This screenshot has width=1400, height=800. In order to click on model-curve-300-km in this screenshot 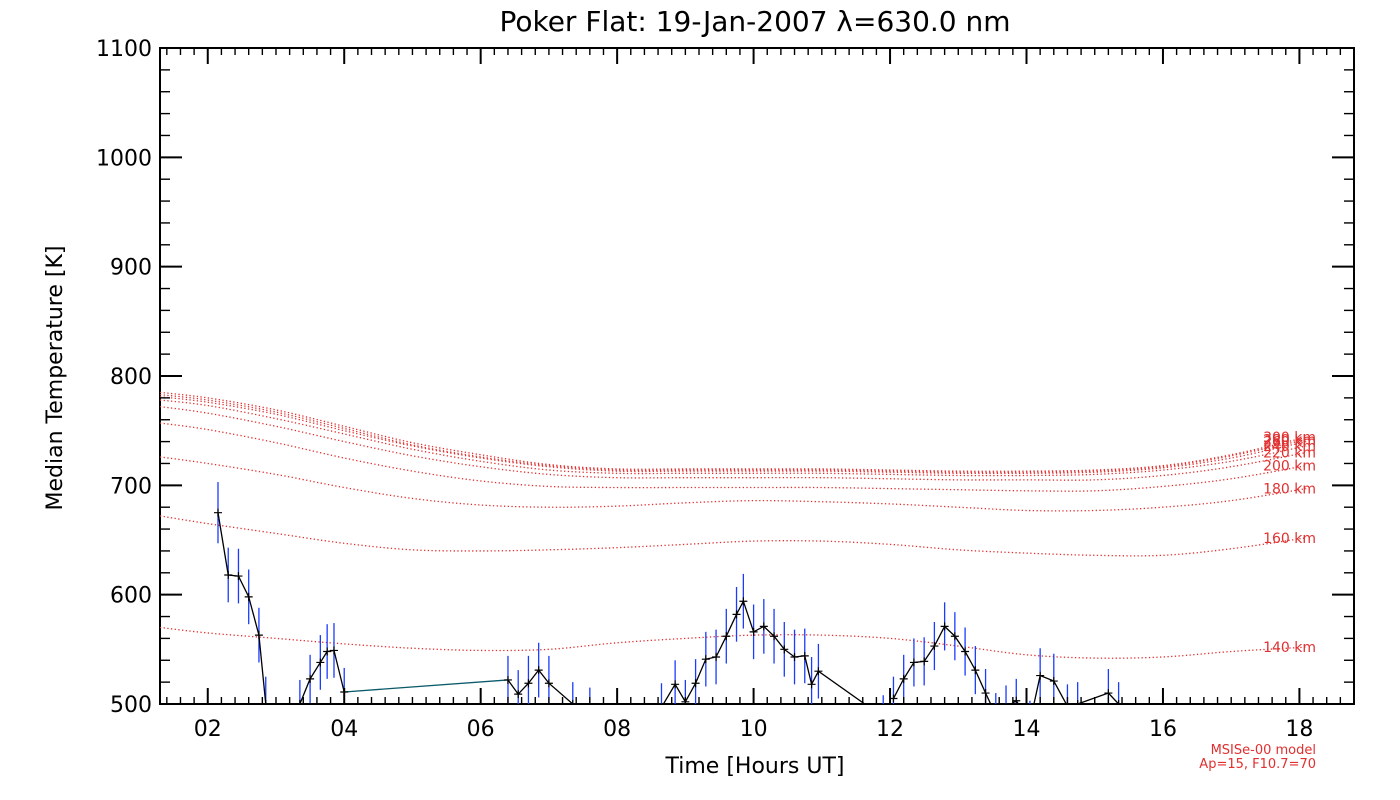, I will do `click(733, 431)`.